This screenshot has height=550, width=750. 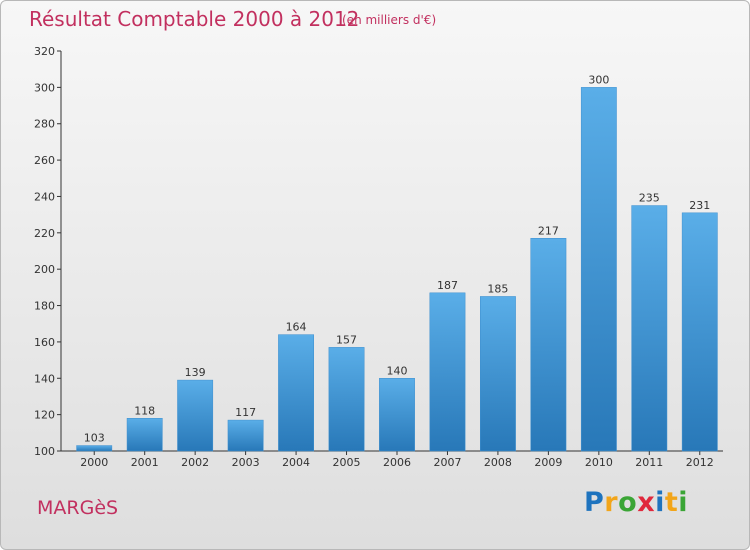 I want to click on x-tick-label: 2005, so click(x=347, y=462).